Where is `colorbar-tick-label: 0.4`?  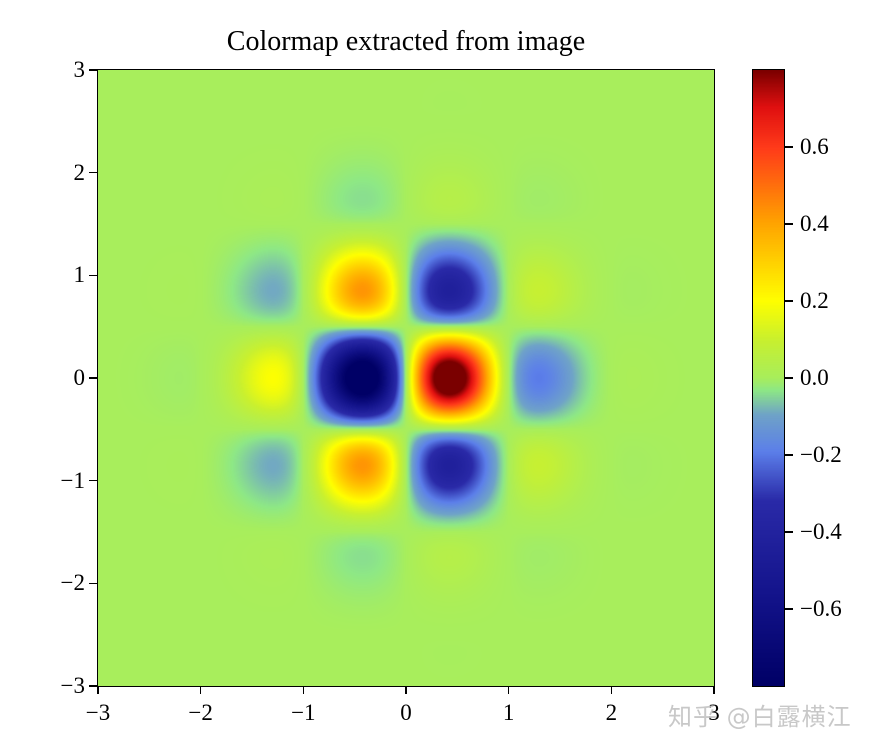
colorbar-tick-label: 0.4 is located at coordinates (814, 223).